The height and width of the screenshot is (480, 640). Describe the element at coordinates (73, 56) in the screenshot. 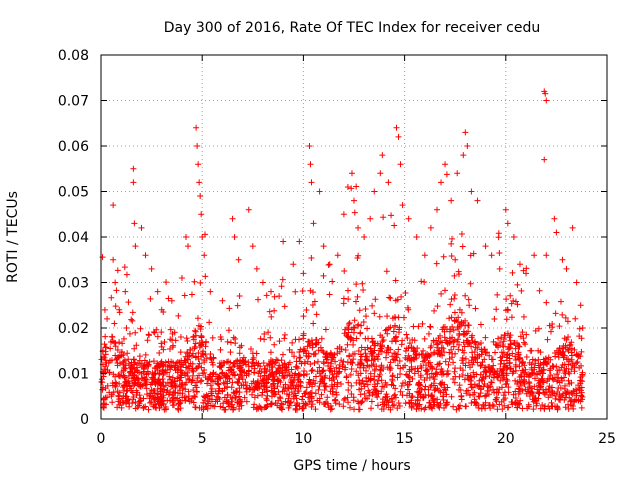

I see `y-tick-label: 0.08` at that location.